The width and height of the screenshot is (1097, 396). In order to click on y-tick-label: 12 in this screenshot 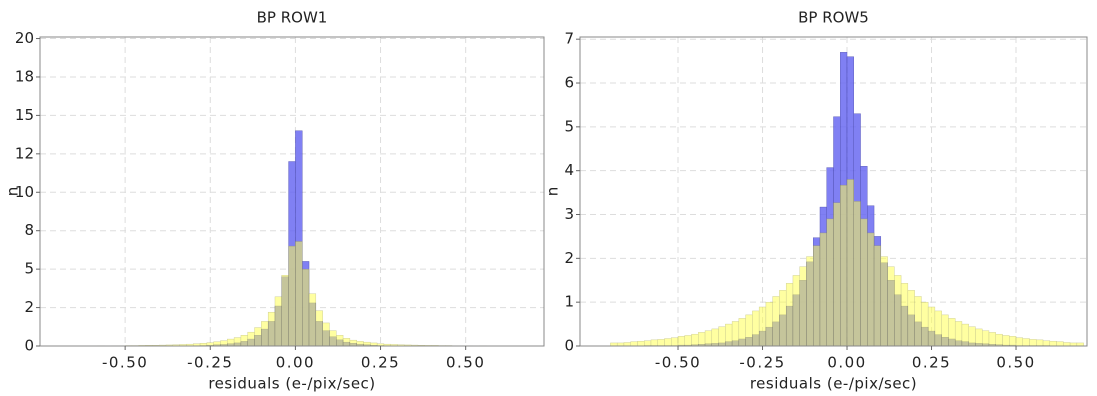, I will do `click(24, 153)`.